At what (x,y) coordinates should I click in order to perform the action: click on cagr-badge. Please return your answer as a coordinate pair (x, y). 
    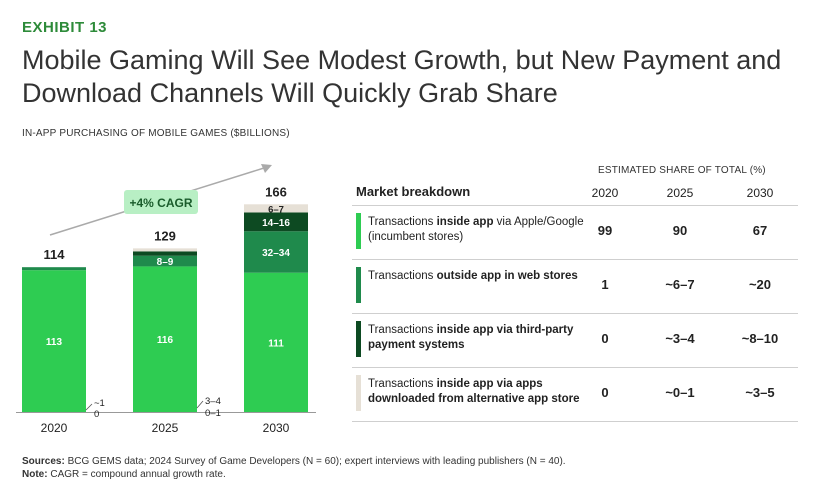
    Looking at the image, I should click on (161, 202).